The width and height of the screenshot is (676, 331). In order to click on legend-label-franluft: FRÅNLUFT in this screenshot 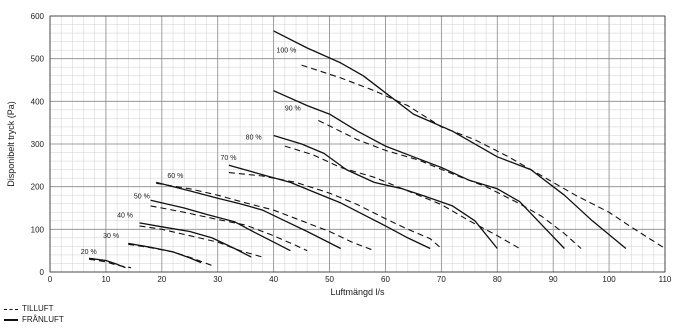, I will do `click(43, 319)`.